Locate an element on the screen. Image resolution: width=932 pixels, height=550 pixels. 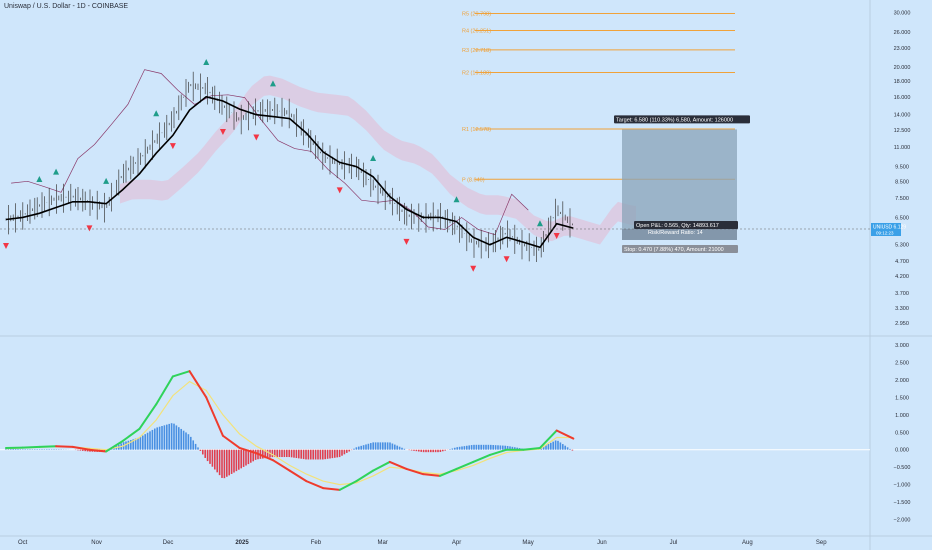
price-tick-label: 18.000 is located at coordinates (902, 82).